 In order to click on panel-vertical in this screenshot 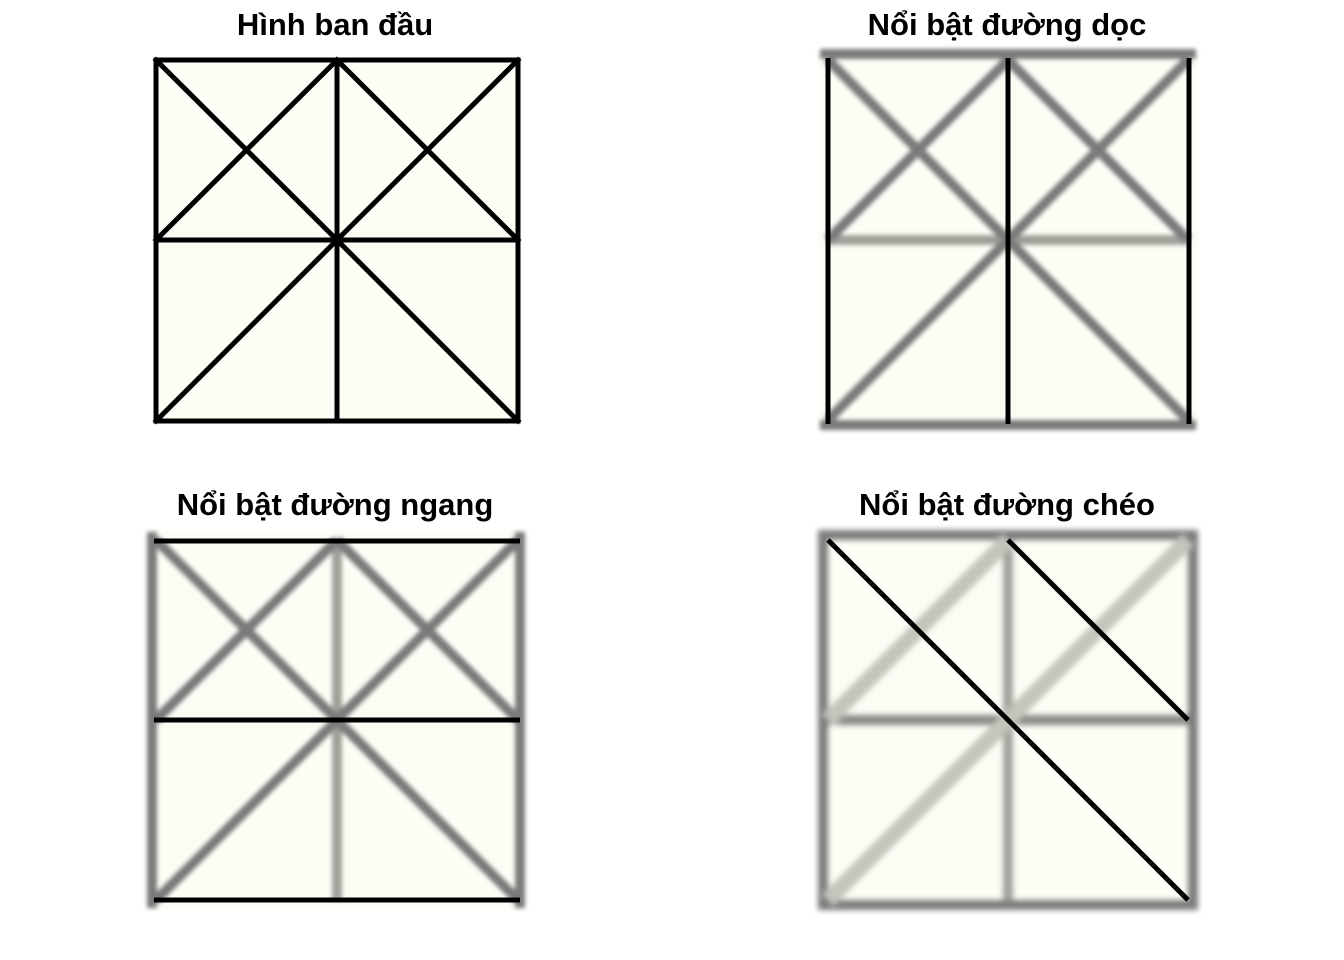, I will do `click(1008, 239)`.